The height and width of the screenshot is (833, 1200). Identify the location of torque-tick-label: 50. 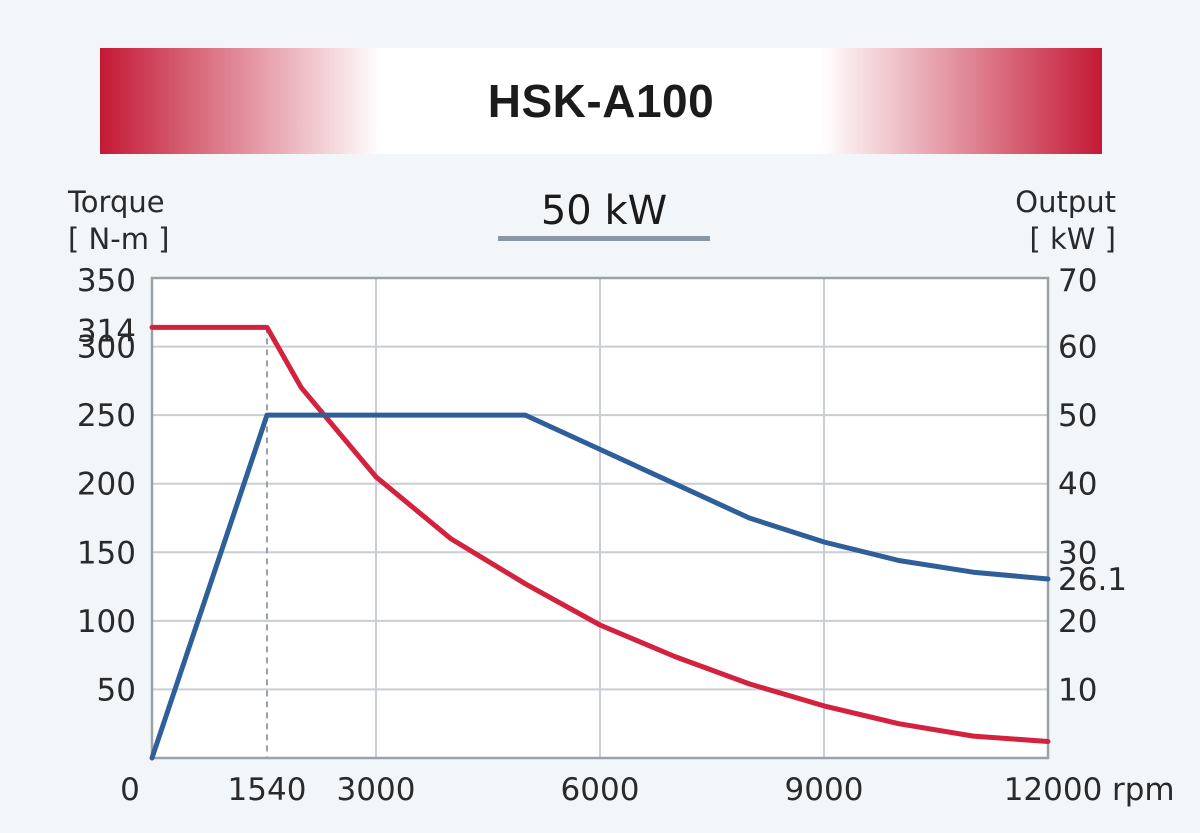
(116, 690).